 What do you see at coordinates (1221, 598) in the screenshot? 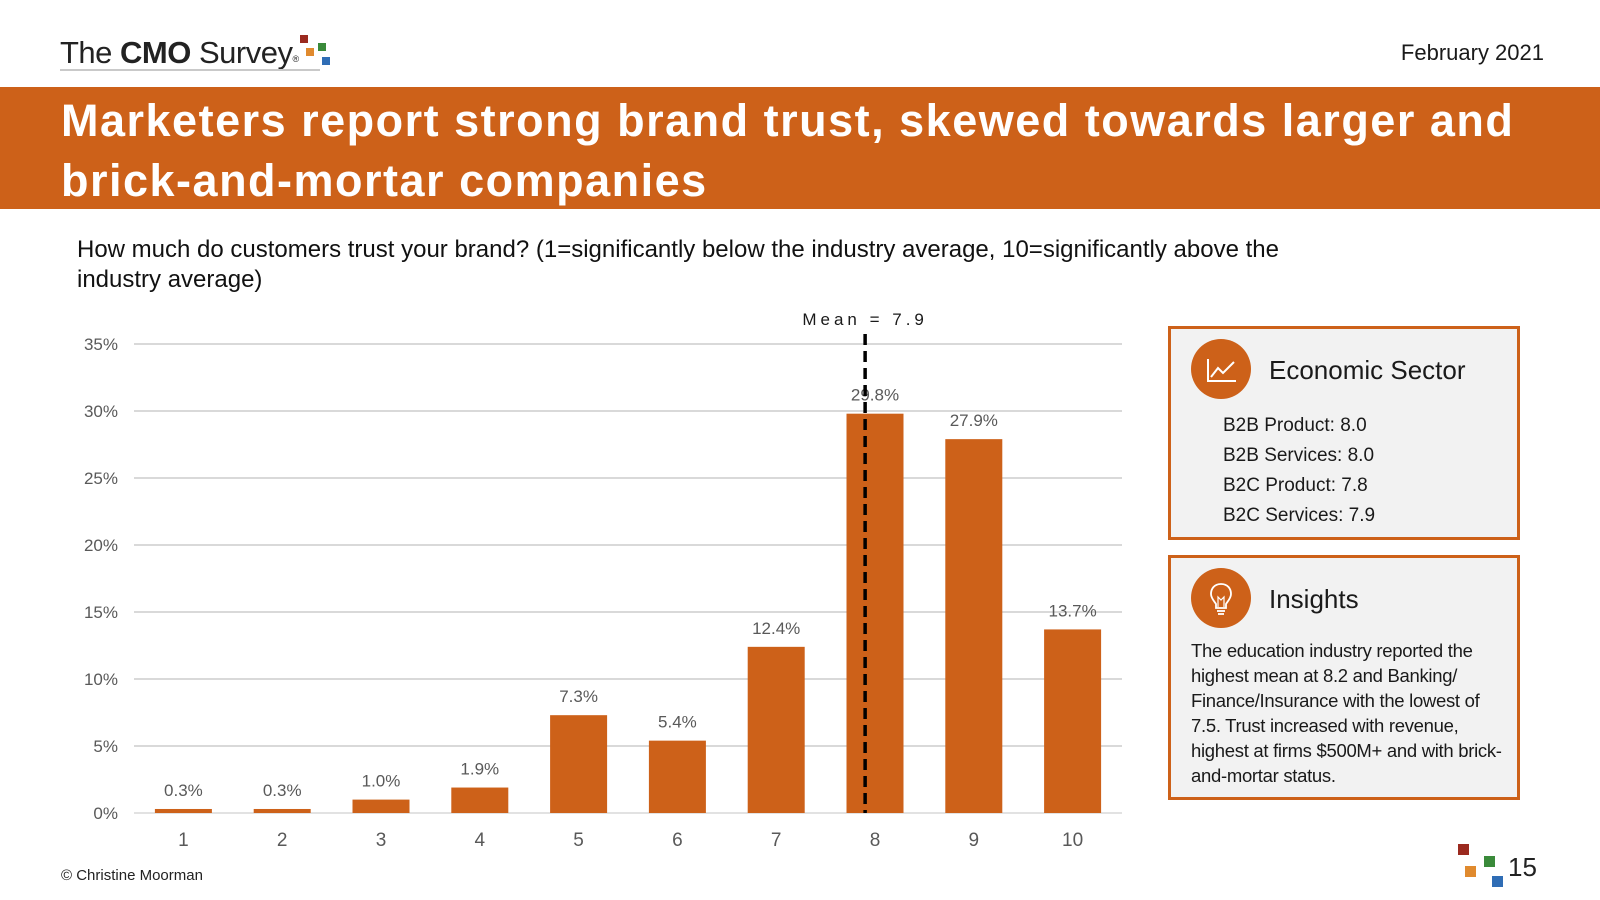
I see `lightbulb-icon` at bounding box center [1221, 598].